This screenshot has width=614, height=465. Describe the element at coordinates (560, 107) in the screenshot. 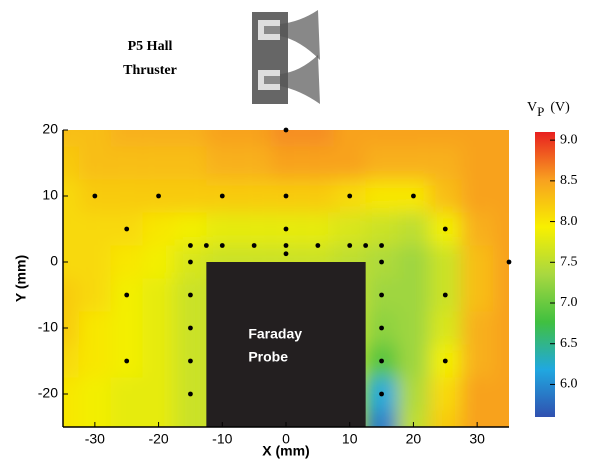

I see `colorbar-label-part: (V)` at that location.